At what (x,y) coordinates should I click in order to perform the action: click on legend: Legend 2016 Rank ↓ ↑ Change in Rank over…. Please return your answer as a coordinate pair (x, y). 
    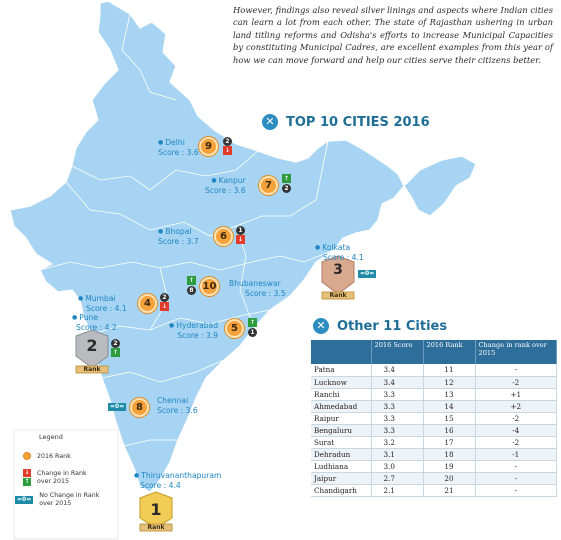
    Looking at the image, I should click on (66, 485).